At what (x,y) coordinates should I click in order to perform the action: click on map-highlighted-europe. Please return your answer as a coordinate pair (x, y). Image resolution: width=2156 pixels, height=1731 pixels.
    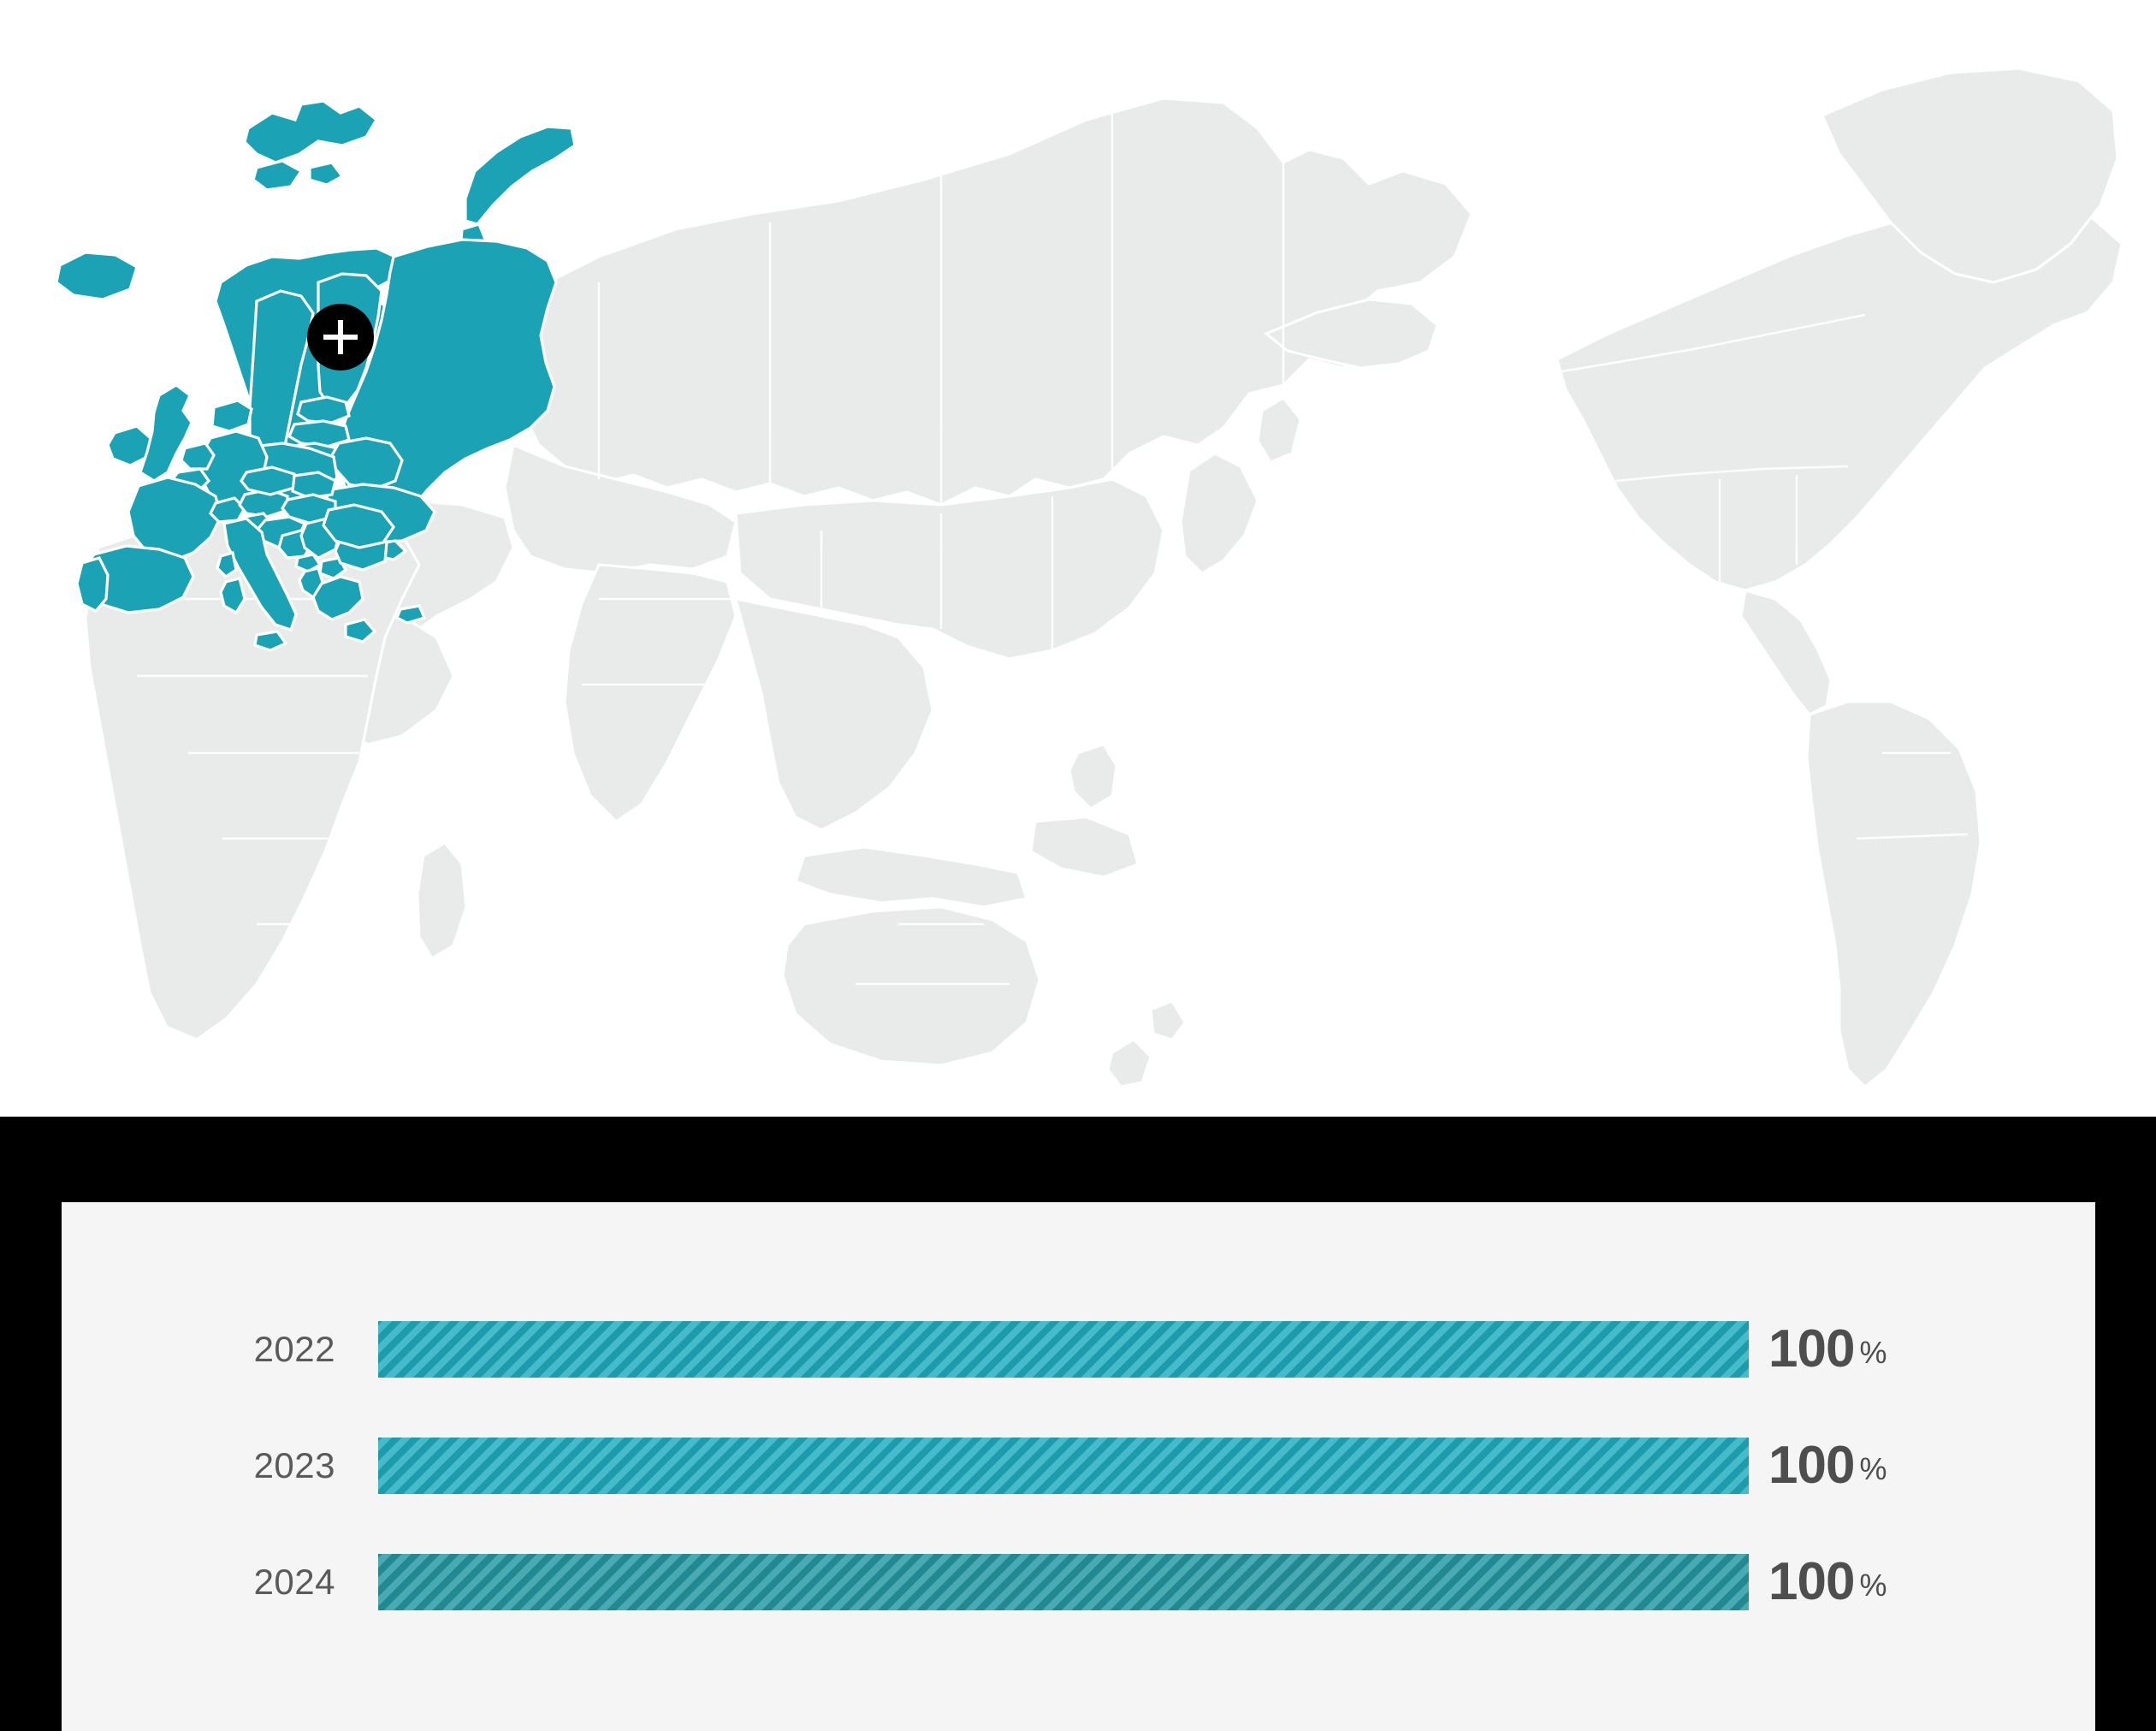
    Looking at the image, I should click on (316, 375).